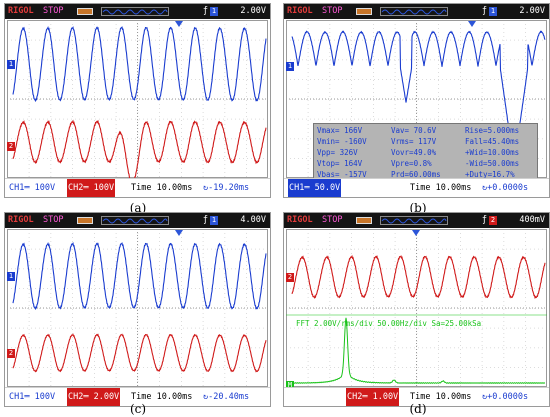 The width and height of the screenshot is (550, 417). Describe the element at coordinates (226, 397) in the screenshot. I see `trigger-offset: ↻-20.40ms` at that location.